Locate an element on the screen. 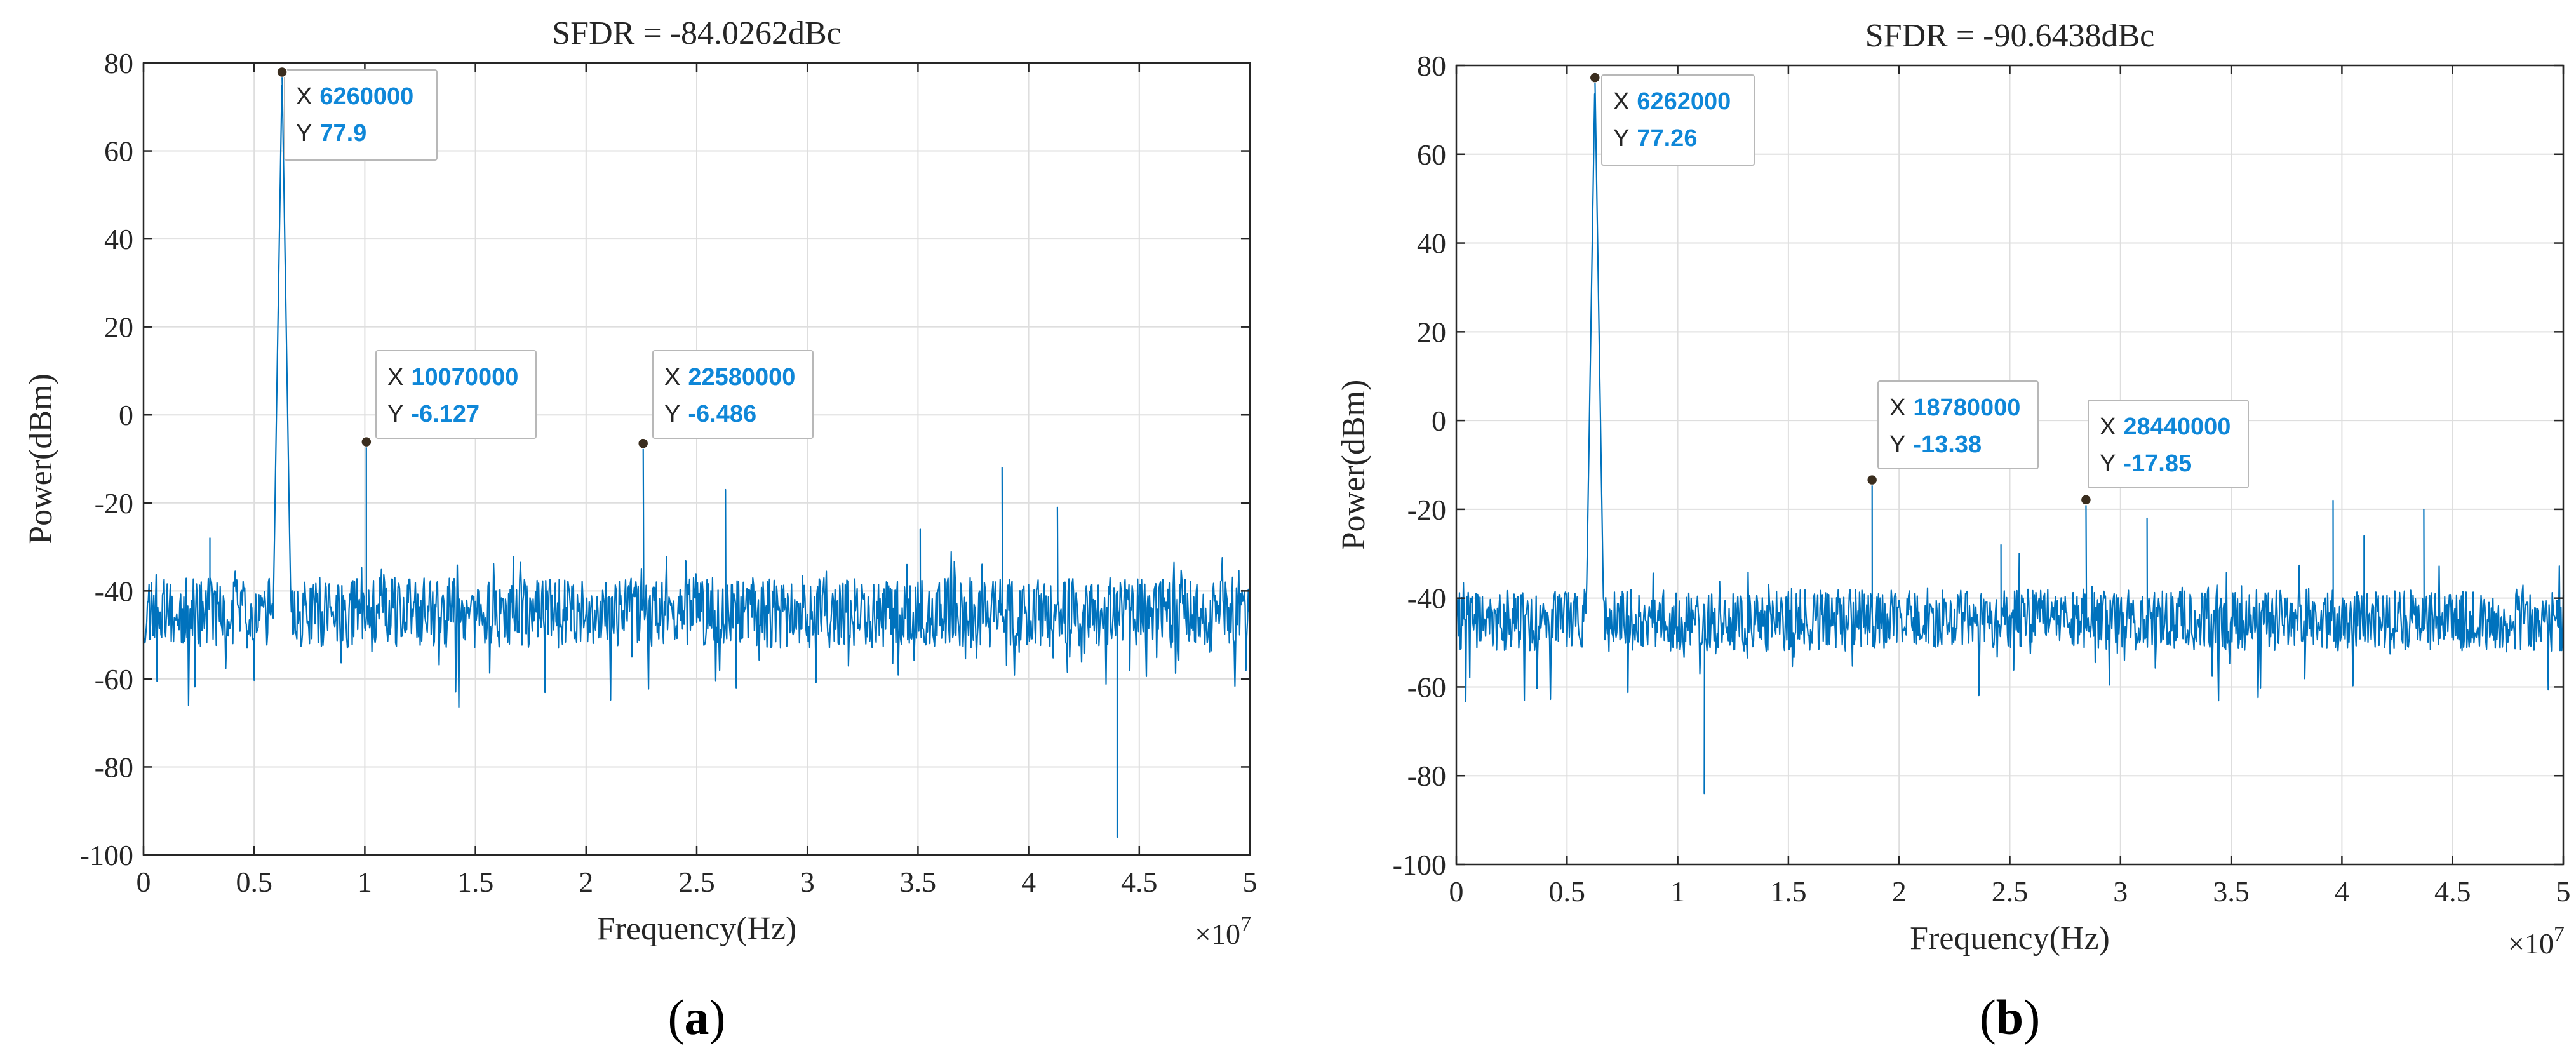  x-tick-label: 1 is located at coordinates (1677, 891).